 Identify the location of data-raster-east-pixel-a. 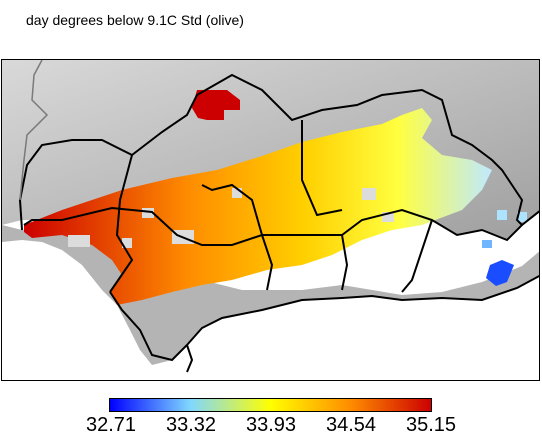
(487, 244).